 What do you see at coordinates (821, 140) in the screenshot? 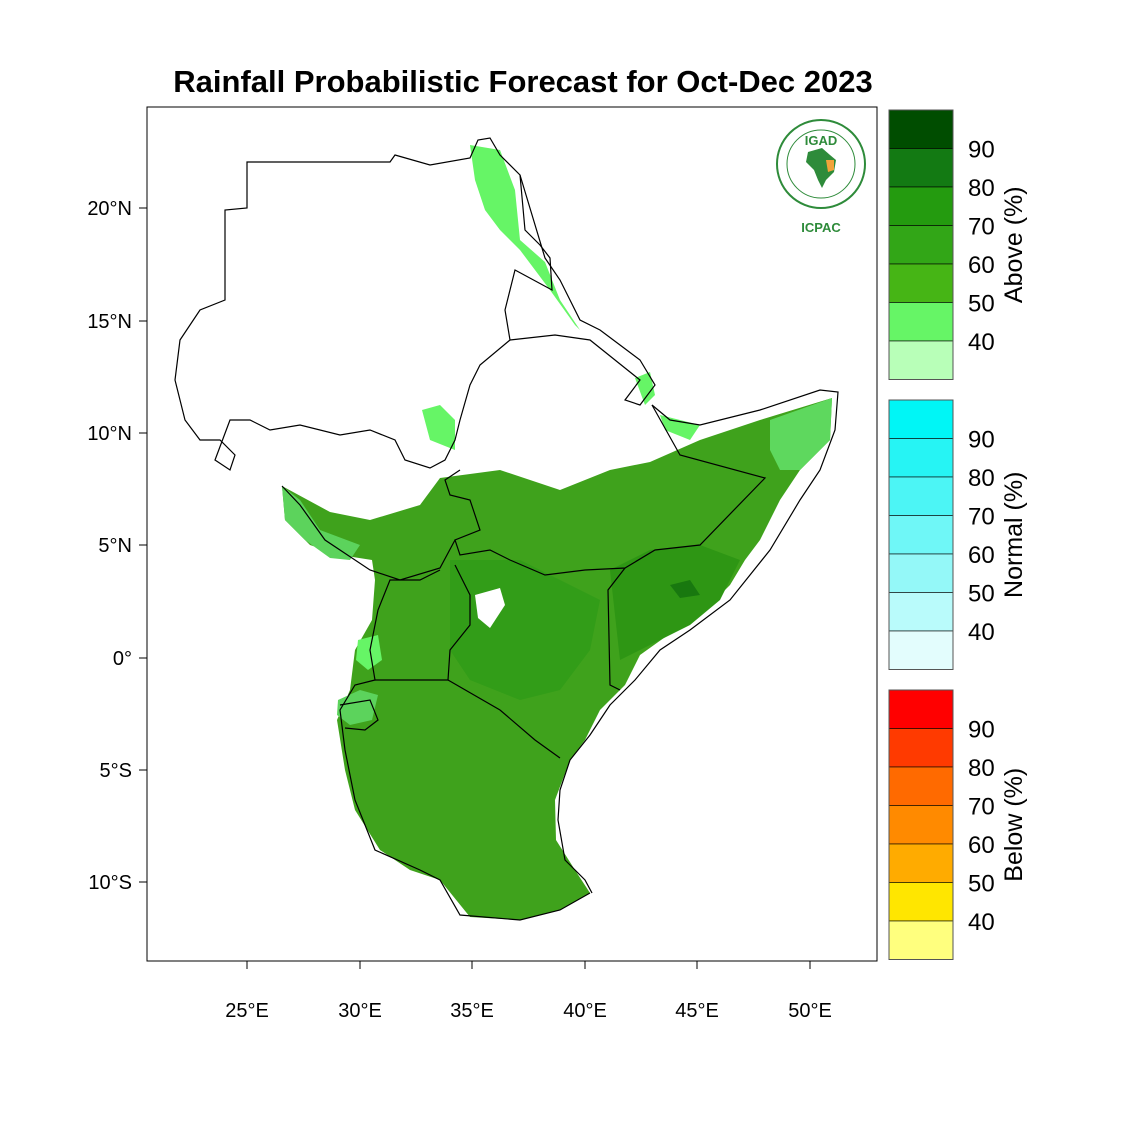
I see `logo-top-text: IGAD` at bounding box center [821, 140].